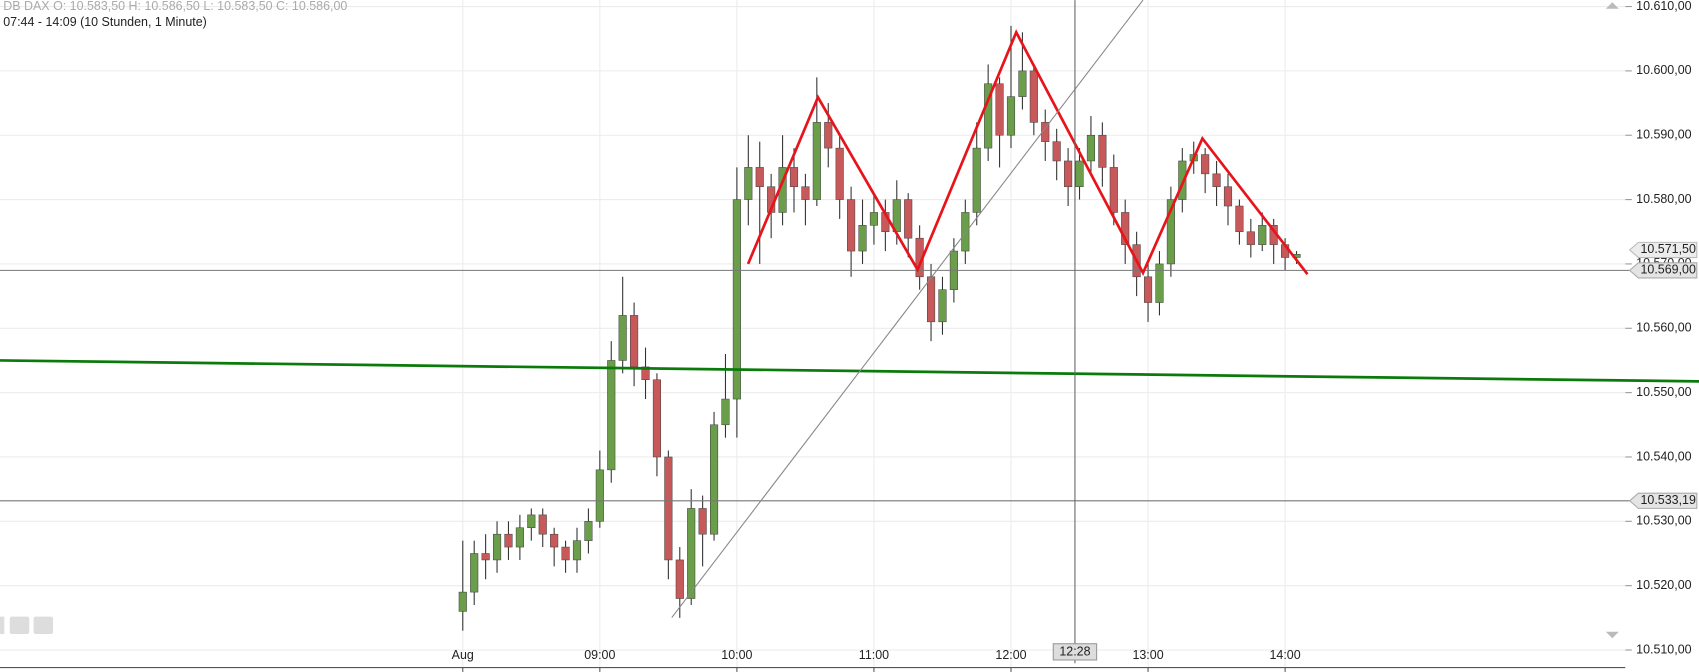  I want to click on toolbar, so click(27, 625).